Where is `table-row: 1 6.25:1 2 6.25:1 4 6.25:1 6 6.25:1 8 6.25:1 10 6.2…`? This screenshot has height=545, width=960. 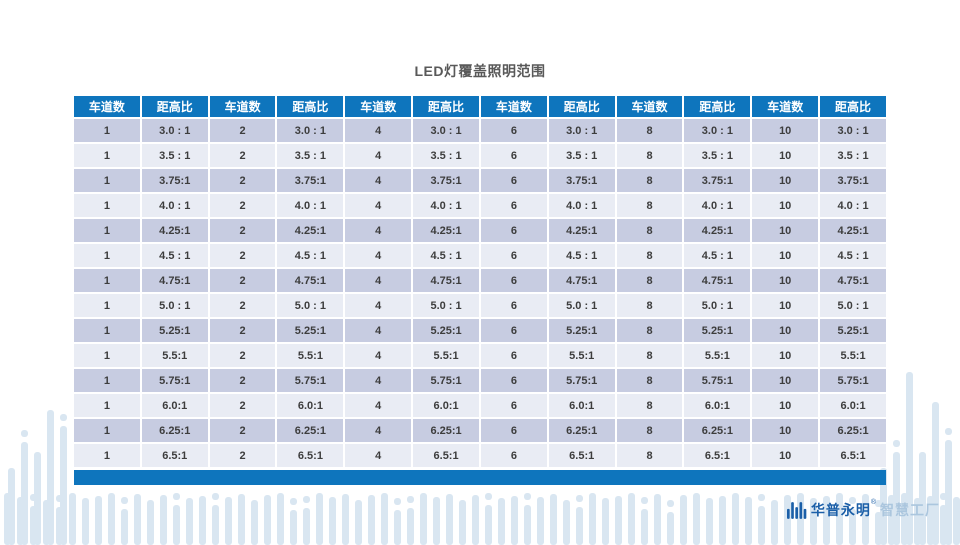 table-row: 1 6.25:1 2 6.25:1 4 6.25:1 6 6.25:1 8 6.25:1 10 6.2… is located at coordinates (480, 430).